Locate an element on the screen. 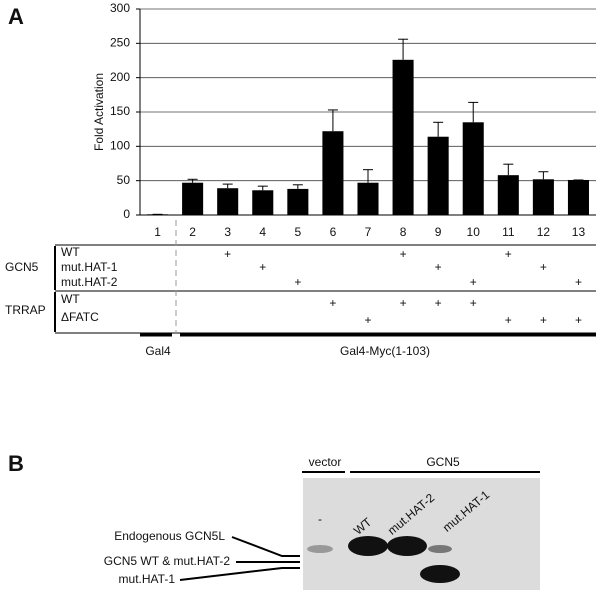 The width and height of the screenshot is (600, 601). x-tick-label: 13 is located at coordinates (579, 232).